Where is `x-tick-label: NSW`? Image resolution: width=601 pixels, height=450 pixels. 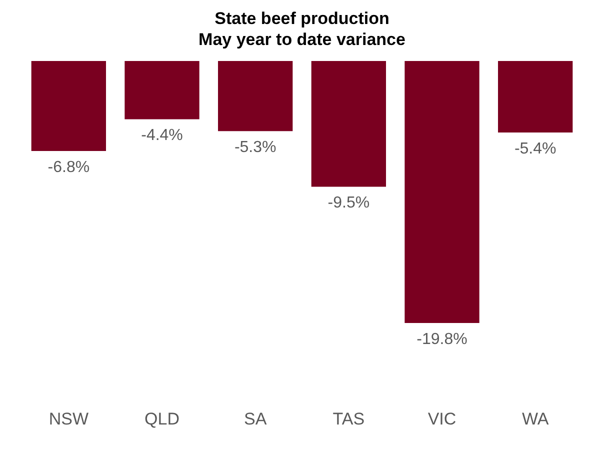
x-tick-label: NSW is located at coordinates (68, 419).